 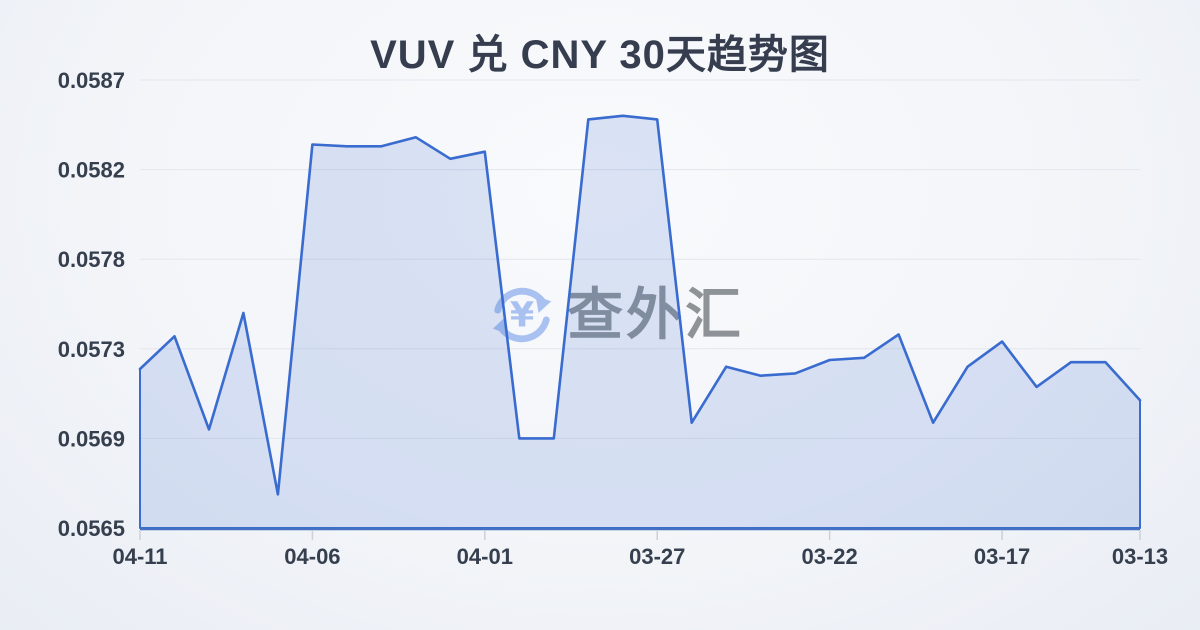 What do you see at coordinates (91, 80) in the screenshot?
I see `y-axis-tick-label: 0.0587` at bounding box center [91, 80].